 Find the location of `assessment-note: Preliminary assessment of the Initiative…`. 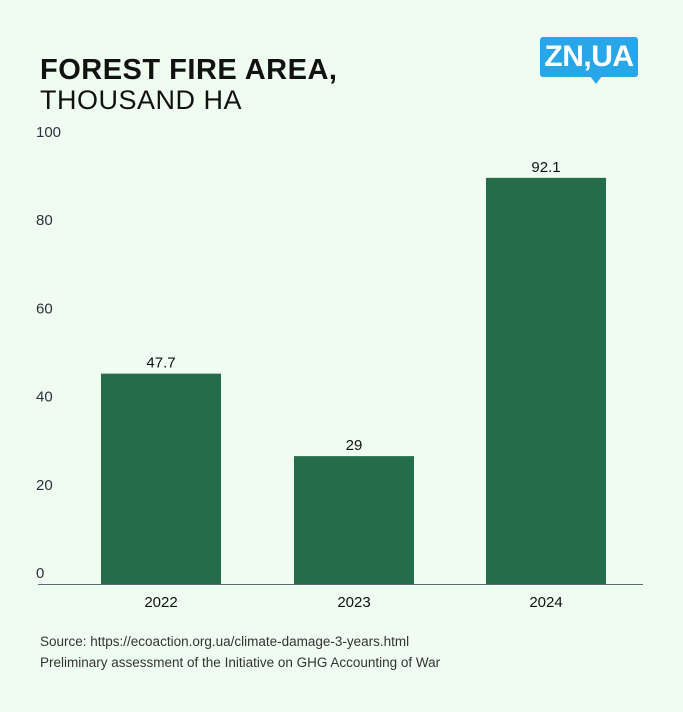

assessment-note: Preliminary assessment of the Initiative… is located at coordinates (240, 662).